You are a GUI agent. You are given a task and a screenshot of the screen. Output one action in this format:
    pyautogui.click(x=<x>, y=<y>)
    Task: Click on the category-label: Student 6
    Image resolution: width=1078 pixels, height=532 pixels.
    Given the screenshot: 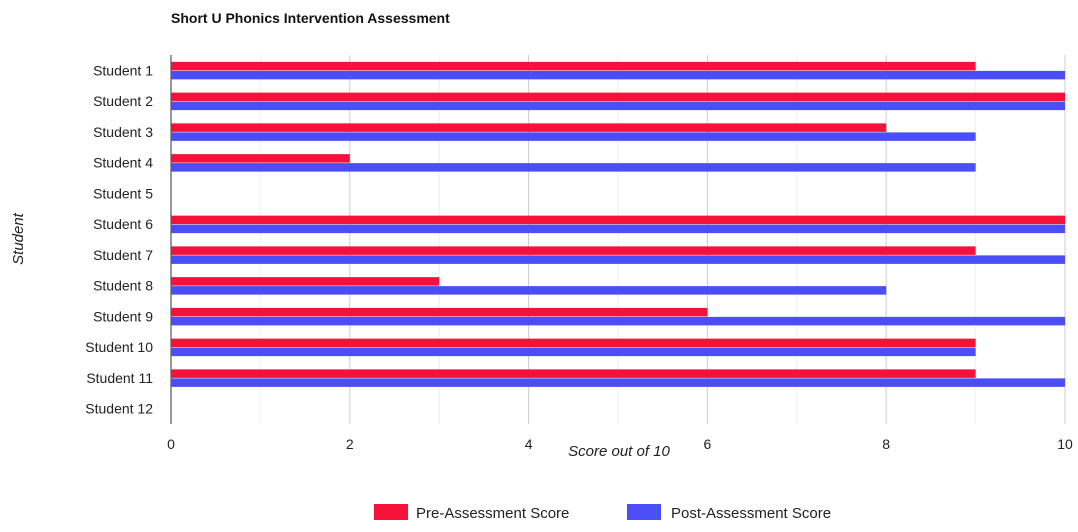 What is the action you would take?
    pyautogui.click(x=123, y=224)
    